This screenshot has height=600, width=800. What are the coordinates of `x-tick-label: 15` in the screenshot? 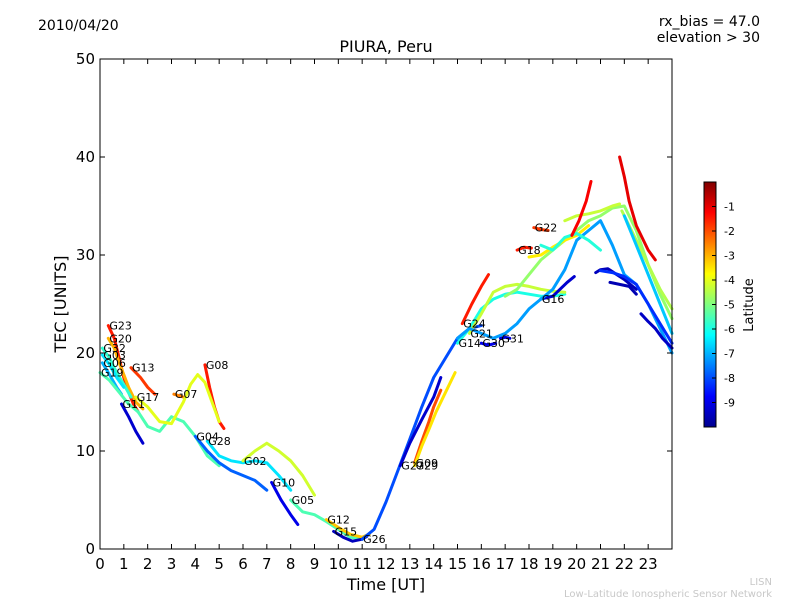 It's located at (457, 564).